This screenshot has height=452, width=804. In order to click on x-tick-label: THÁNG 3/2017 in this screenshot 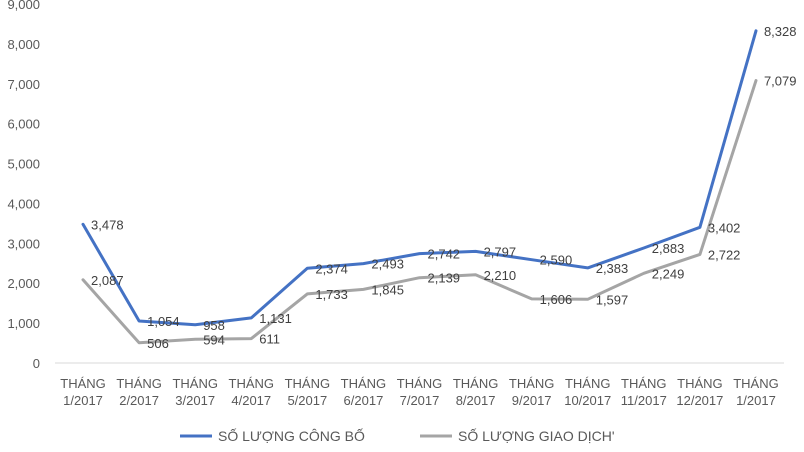, I will do `click(195, 392)`.